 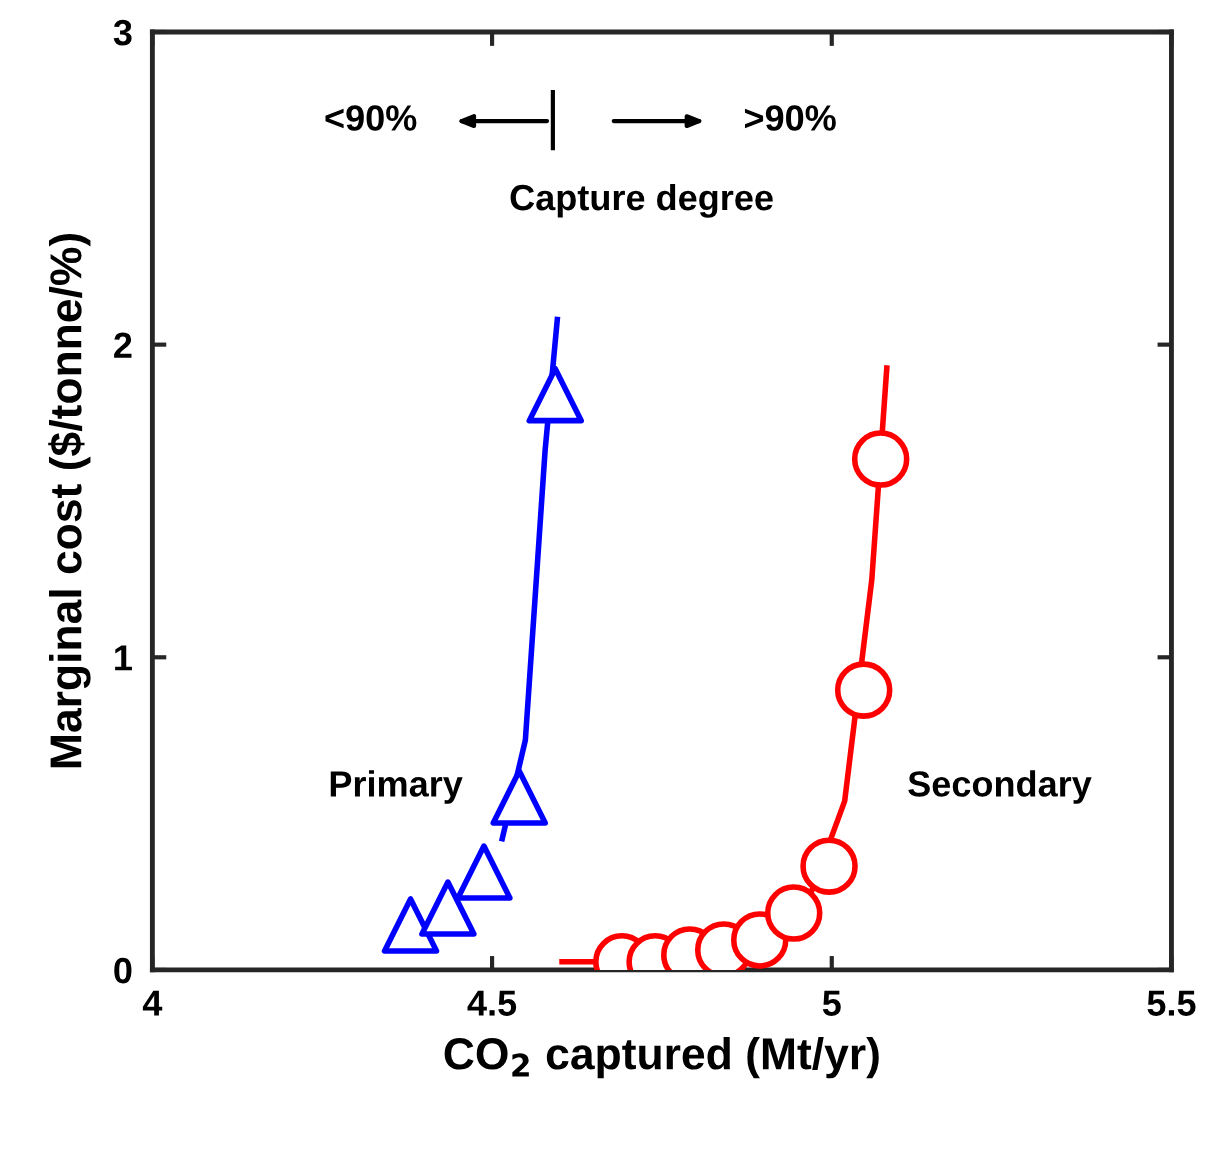 I want to click on annotation: Capture degree, so click(x=641, y=200).